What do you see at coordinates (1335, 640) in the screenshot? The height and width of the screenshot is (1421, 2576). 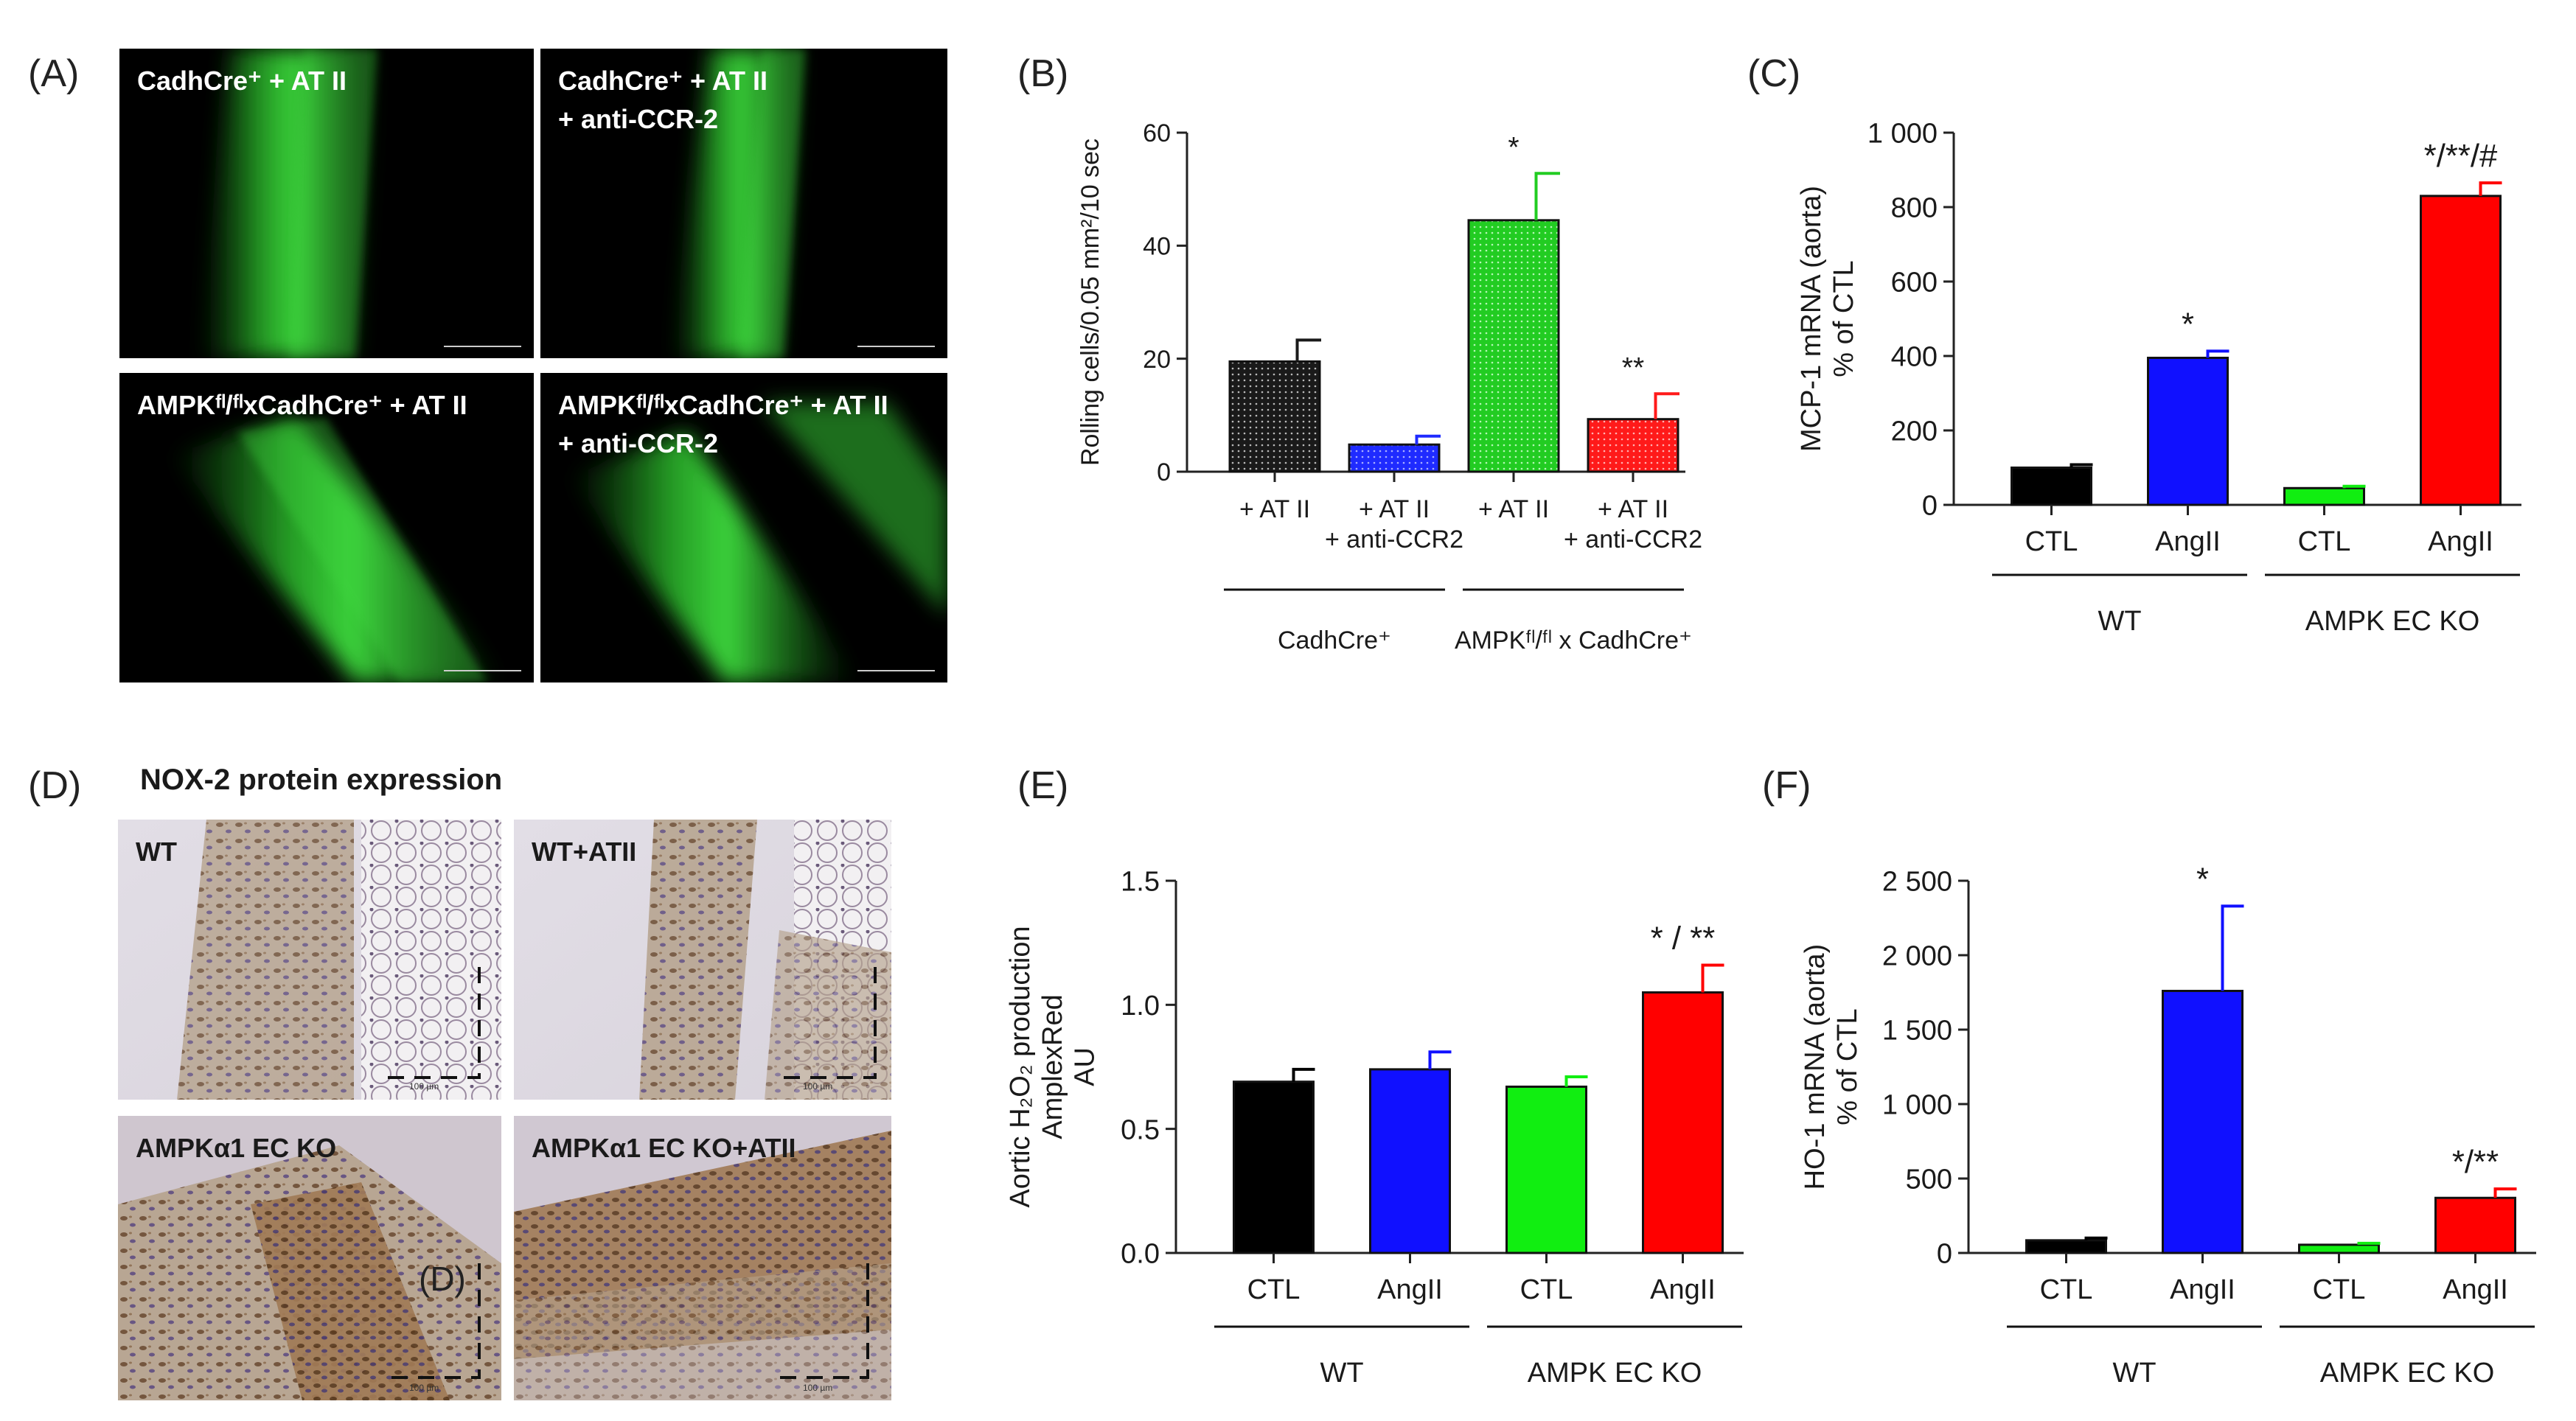 I see `b-group-label: CadhCre⁺` at bounding box center [1335, 640].